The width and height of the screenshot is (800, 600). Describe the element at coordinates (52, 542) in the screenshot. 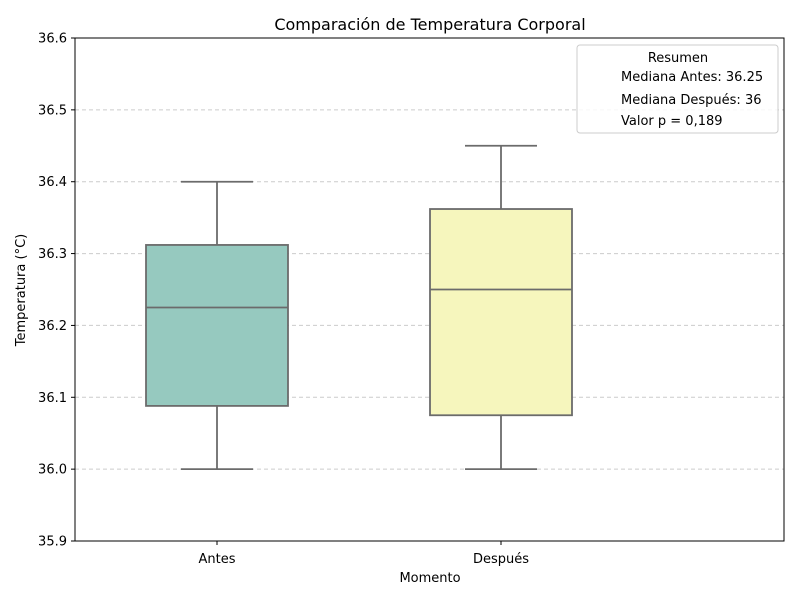

I see `y-tick-label: 35.9` at that location.